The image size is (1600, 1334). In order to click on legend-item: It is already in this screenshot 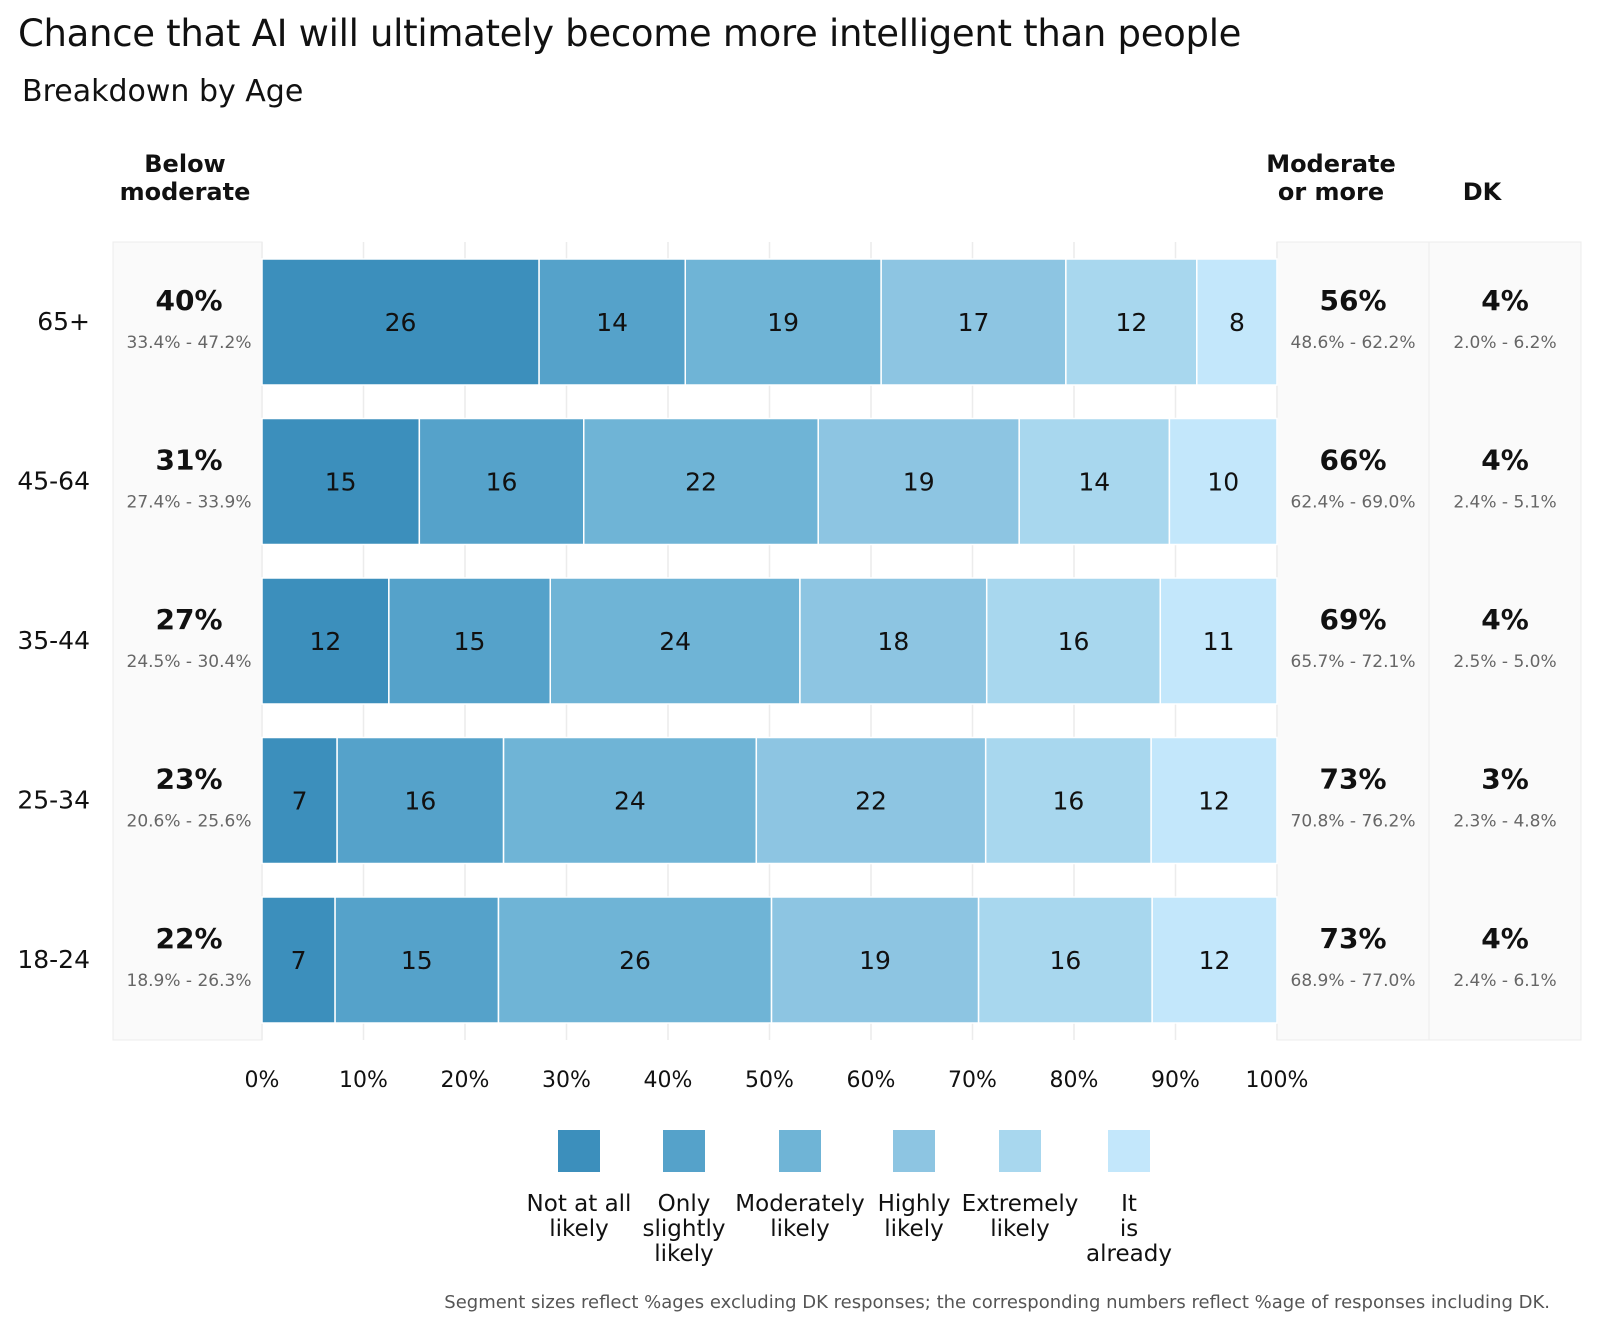, I will do `click(1129, 1198)`.